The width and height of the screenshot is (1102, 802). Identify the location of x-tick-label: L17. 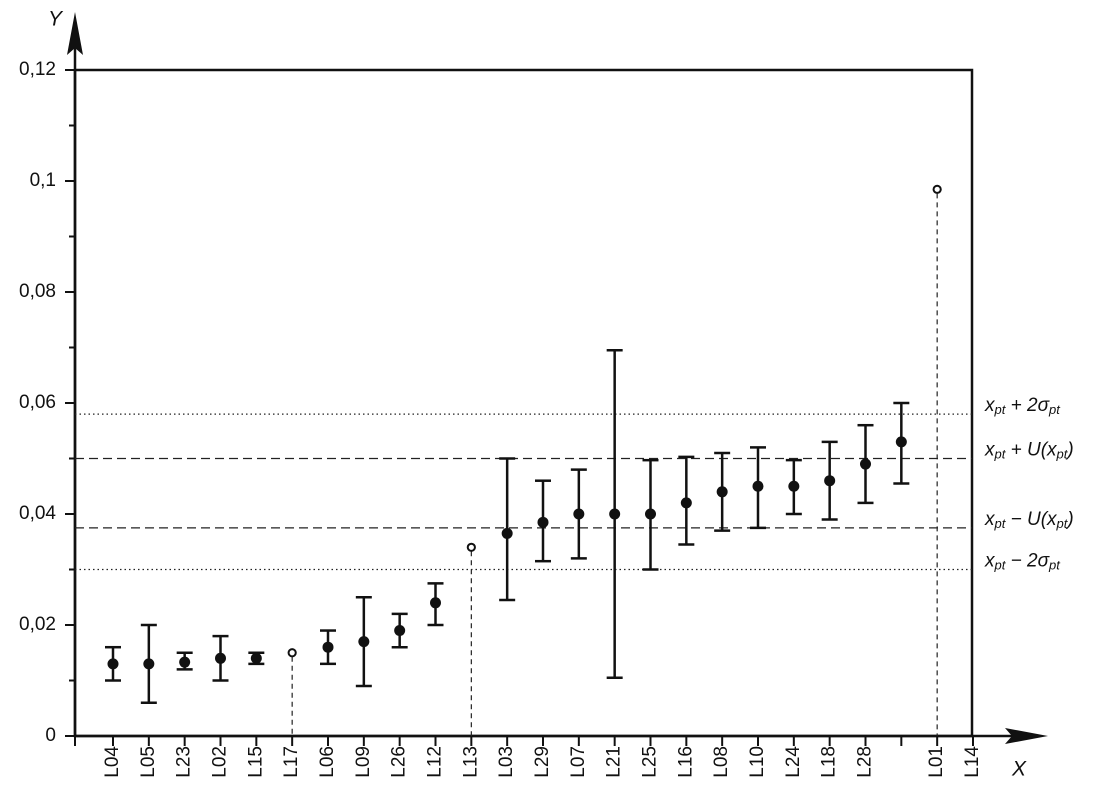
(291, 762).